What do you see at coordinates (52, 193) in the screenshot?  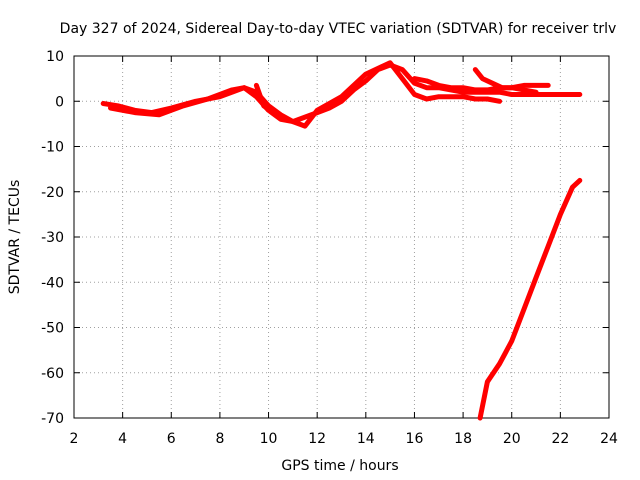 I see `y-tick-label: -20` at bounding box center [52, 193].